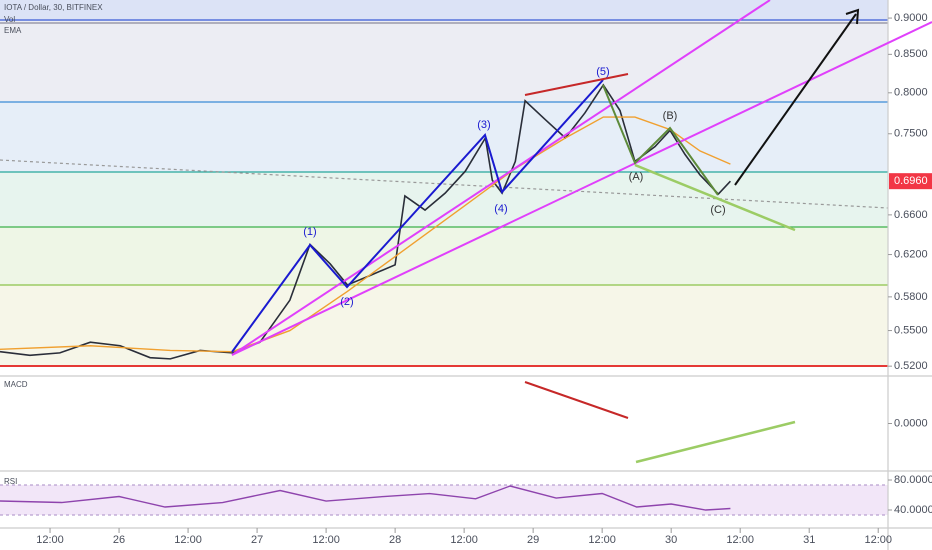 This screenshot has width=932, height=550. I want to click on y-tick-label: 0.0000, so click(911, 423).